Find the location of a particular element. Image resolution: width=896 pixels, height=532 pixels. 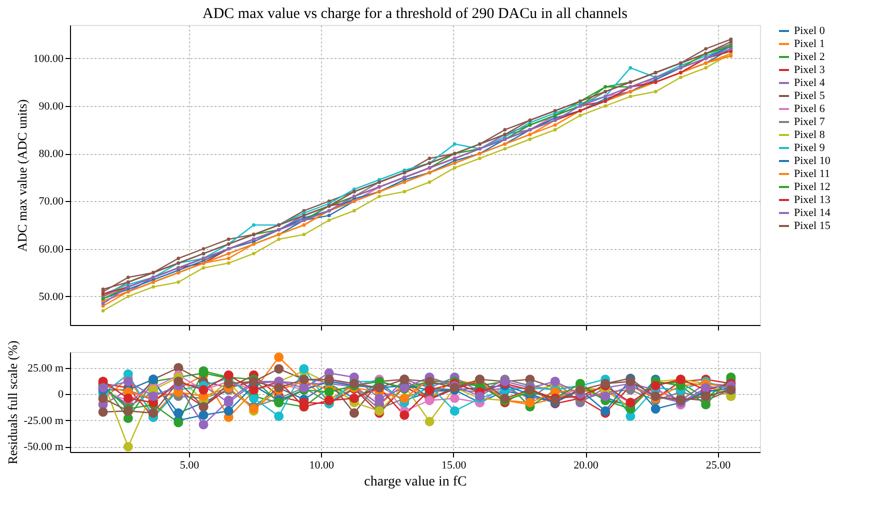

y-tick-label: 90.00 is located at coordinates (51, 106).